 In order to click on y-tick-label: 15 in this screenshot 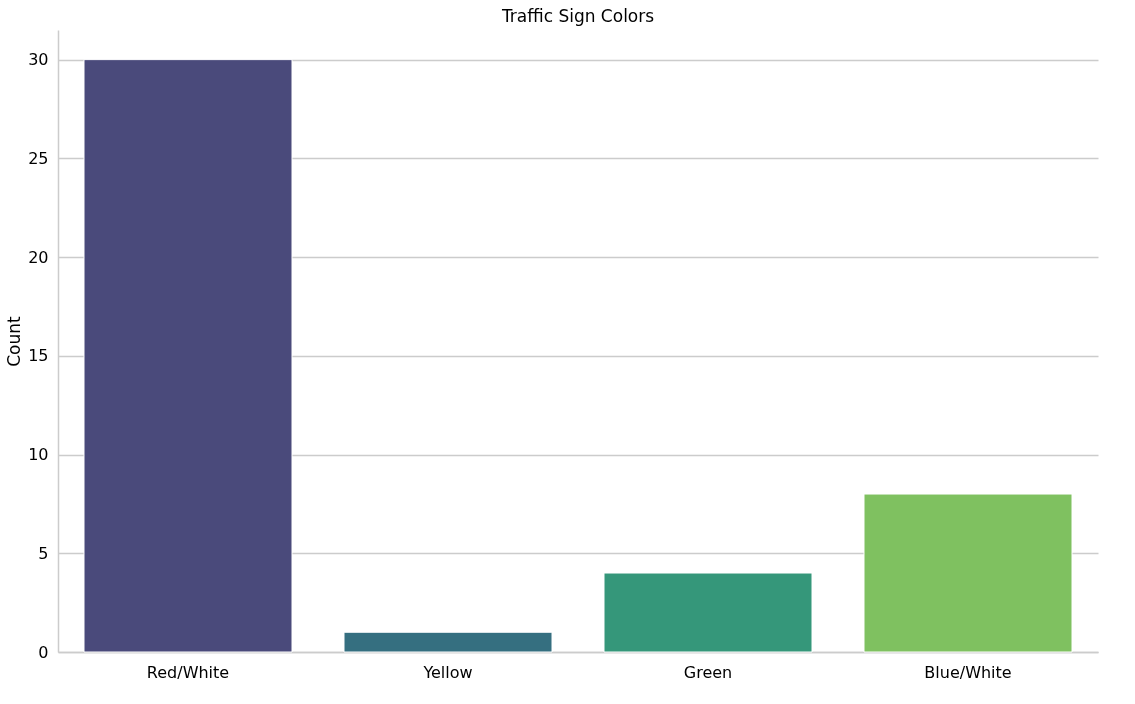, I will do `click(38, 356)`.